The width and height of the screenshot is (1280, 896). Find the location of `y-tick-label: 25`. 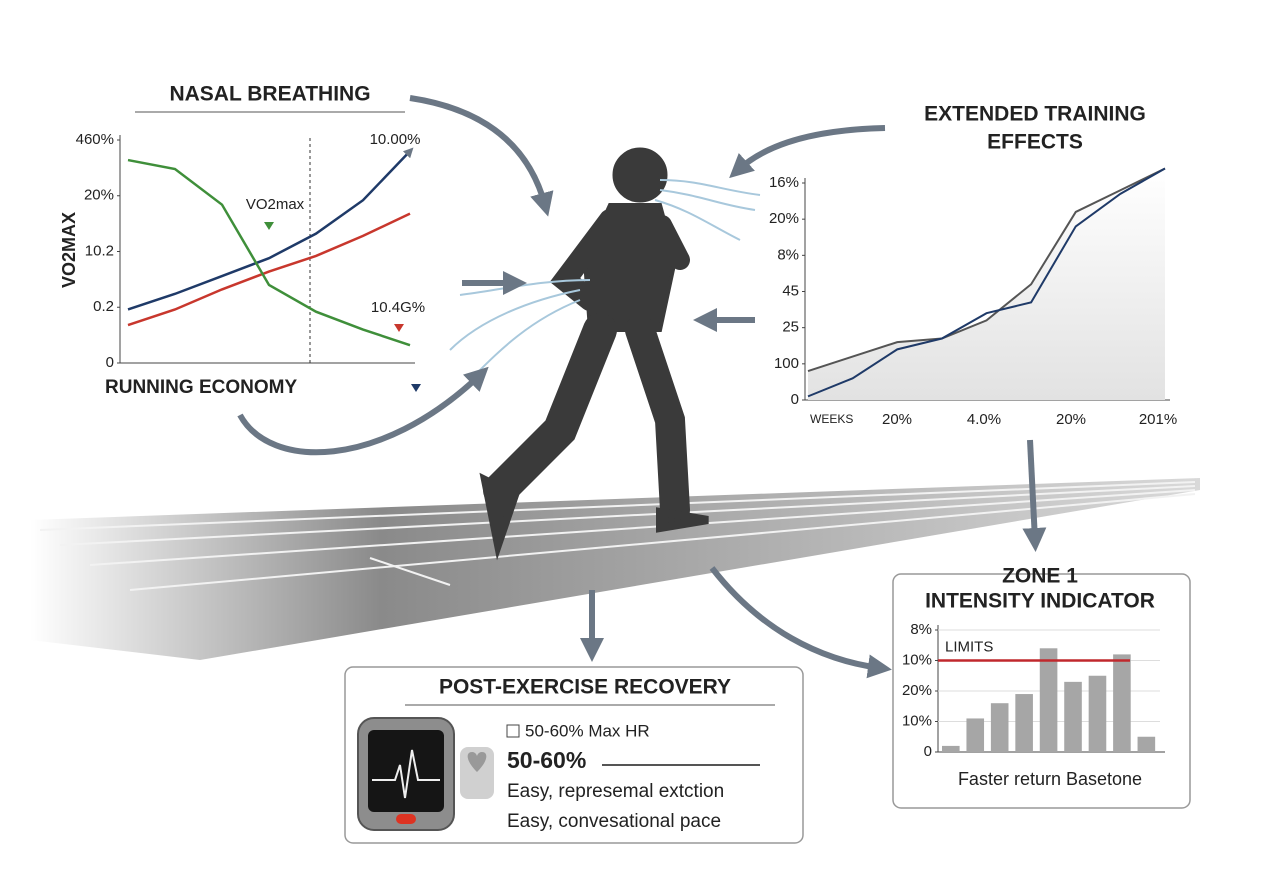

y-tick-label: 25 is located at coordinates (790, 327).